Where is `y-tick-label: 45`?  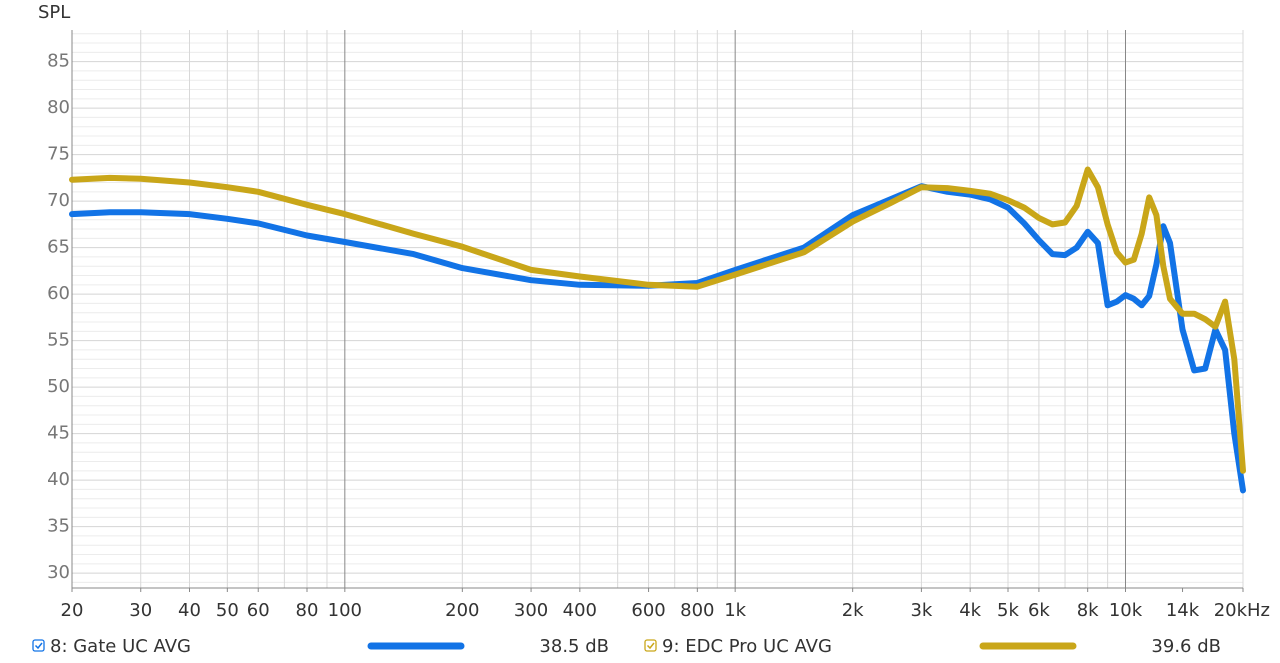 y-tick-label: 45 is located at coordinates (58, 433).